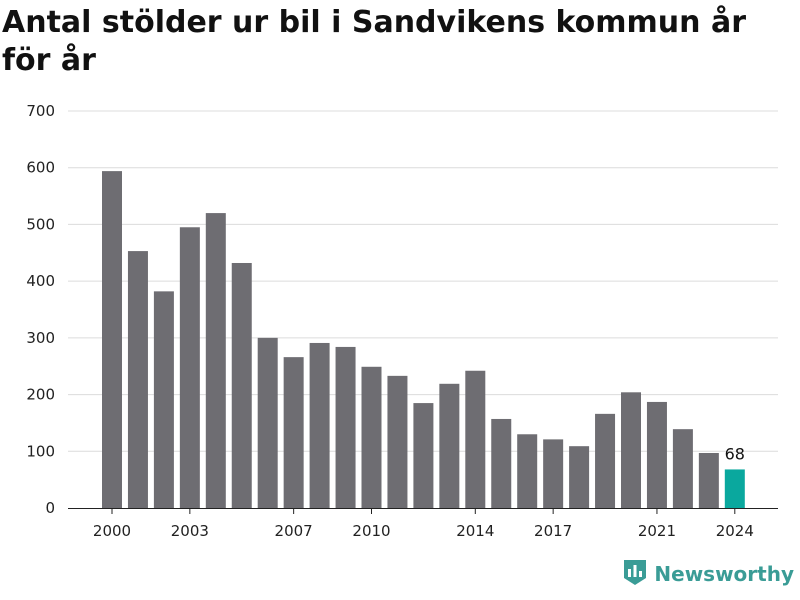  Describe the element at coordinates (423, 524) in the screenshot. I see `x-axis: 2000 2003 2007 2010 2014 2017 2021 2024` at that location.